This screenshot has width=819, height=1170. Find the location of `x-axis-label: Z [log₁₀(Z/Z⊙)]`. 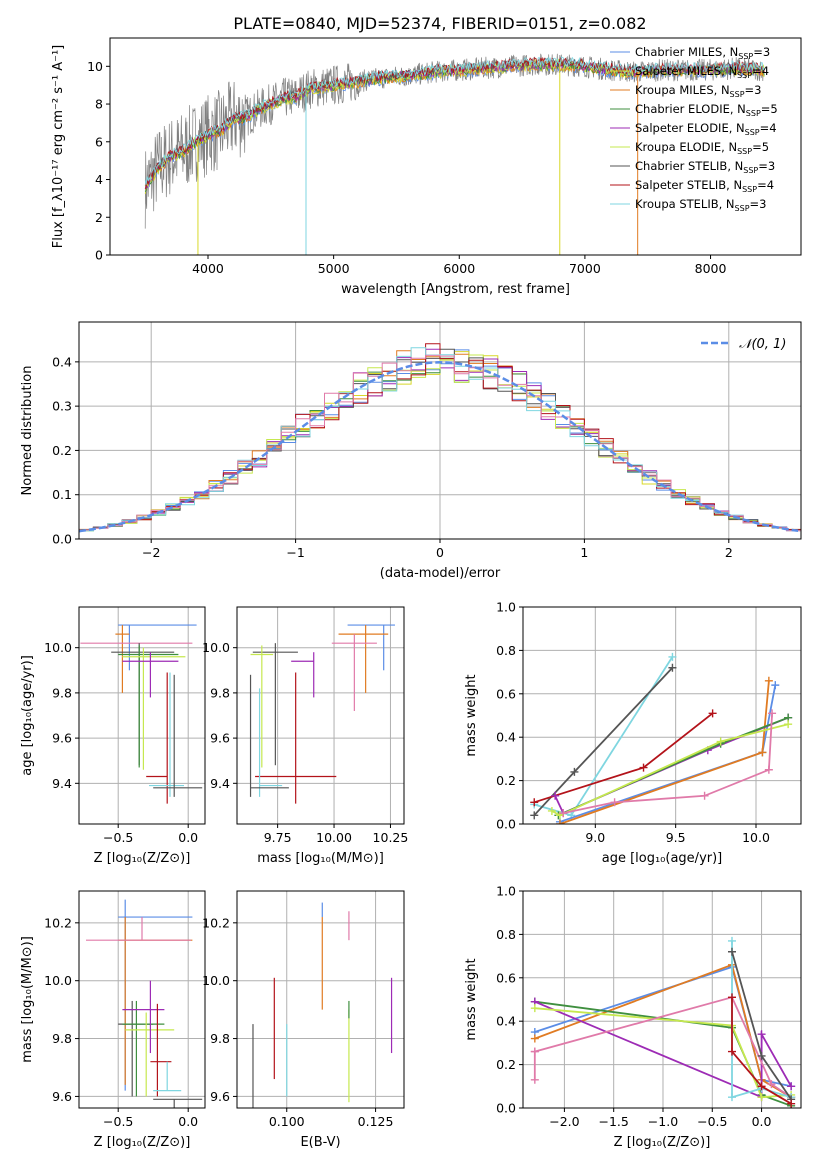

x-axis-label: Z [log₁₀(Z/Z⊙)] is located at coordinates (142, 858).